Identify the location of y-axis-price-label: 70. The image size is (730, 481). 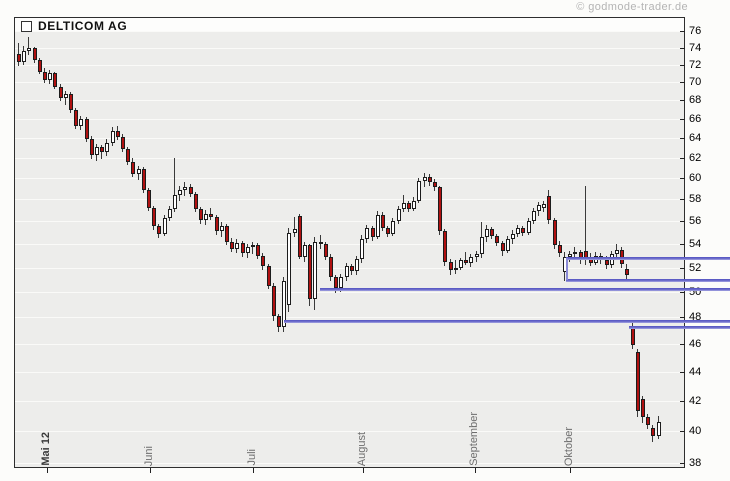
(695, 82).